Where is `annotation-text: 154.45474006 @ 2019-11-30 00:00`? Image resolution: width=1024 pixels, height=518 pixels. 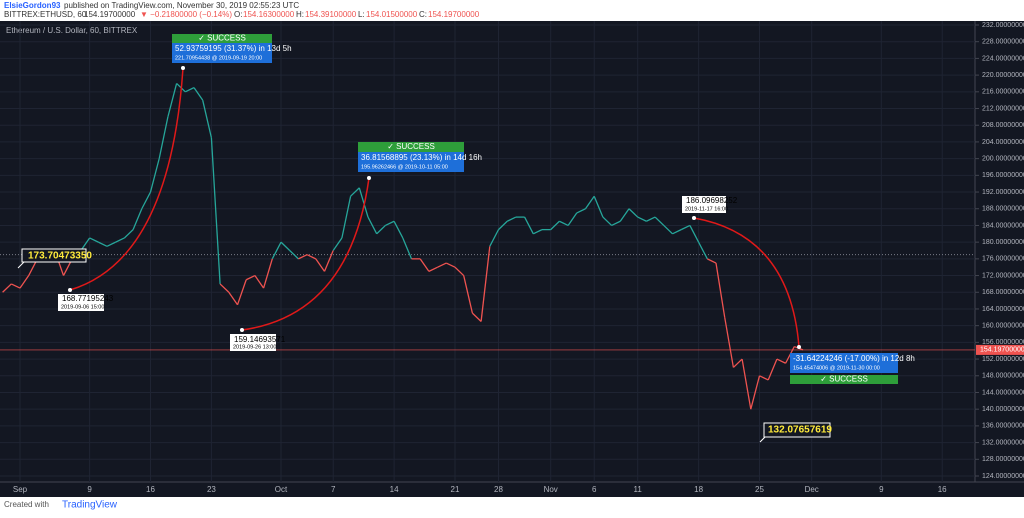 annotation-text: 154.45474006 @ 2019-11-30 00:00 is located at coordinates (836, 368).